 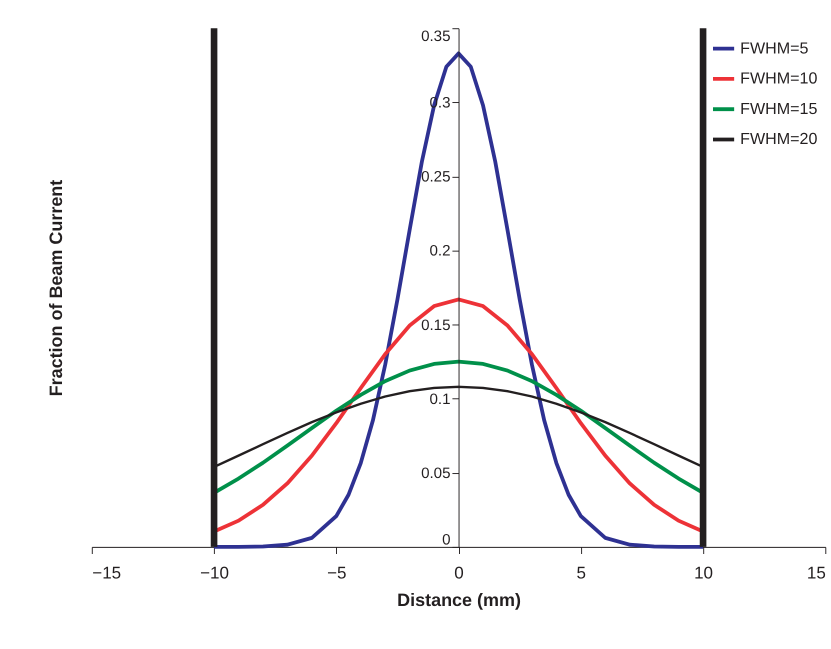 I want to click on legend-label: FWHM=10, so click(x=779, y=79).